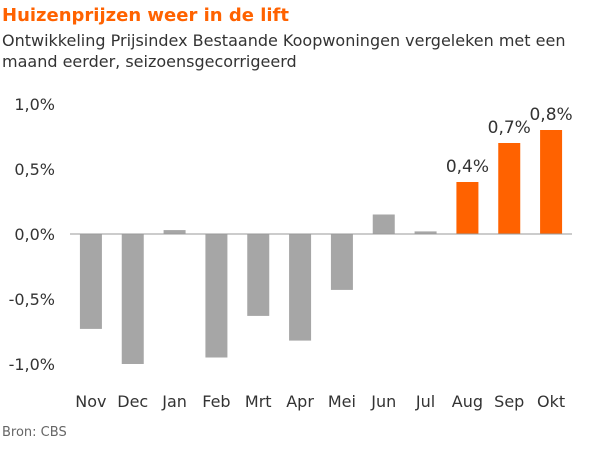 The height and width of the screenshot is (450, 593). Describe the element at coordinates (90, 281) in the screenshot. I see `bar-nov` at that location.